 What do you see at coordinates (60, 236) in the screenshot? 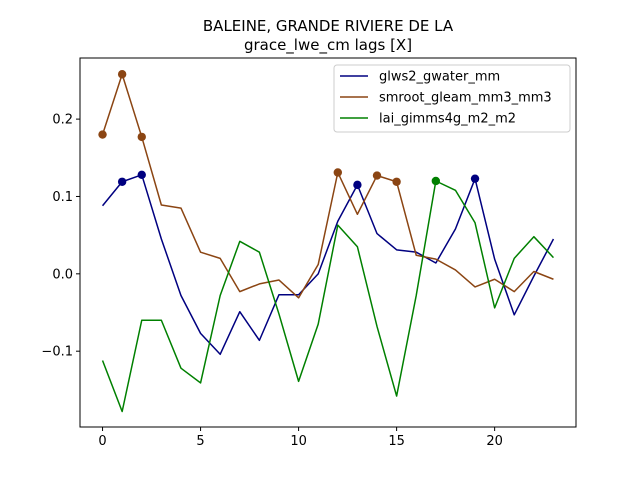
I see `y-axis: −0.1 0.0 0.1 0.2` at bounding box center [60, 236].